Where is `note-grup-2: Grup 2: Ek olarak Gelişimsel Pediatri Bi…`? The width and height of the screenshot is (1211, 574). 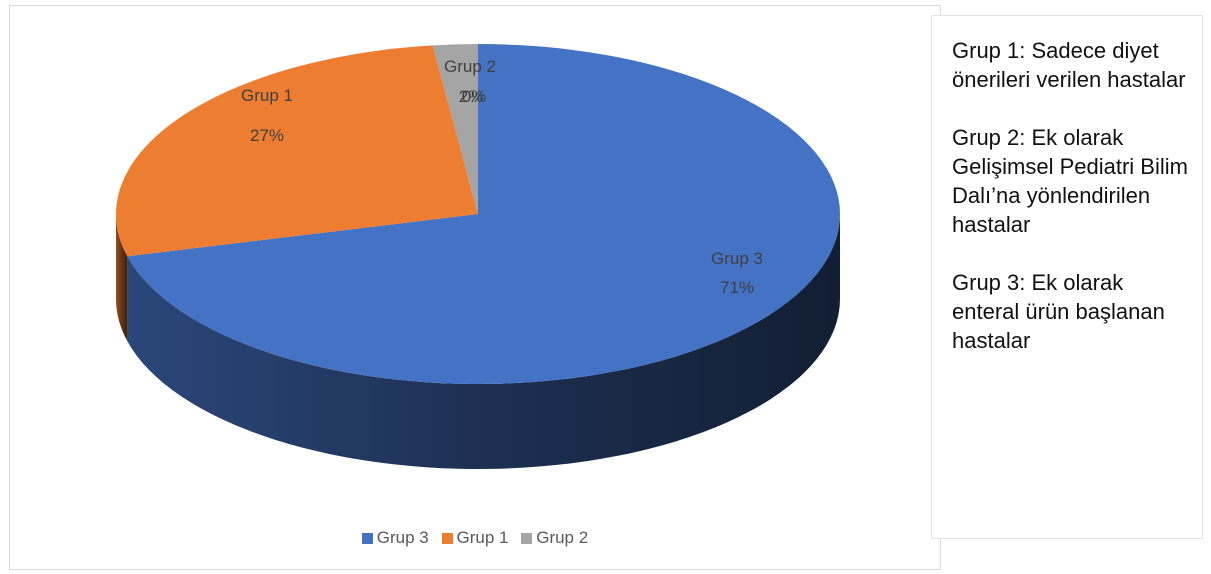
note-grup-2: Grup 2: Ek olarak Gelişimsel Pediatri Bi… is located at coordinates (1070, 181).